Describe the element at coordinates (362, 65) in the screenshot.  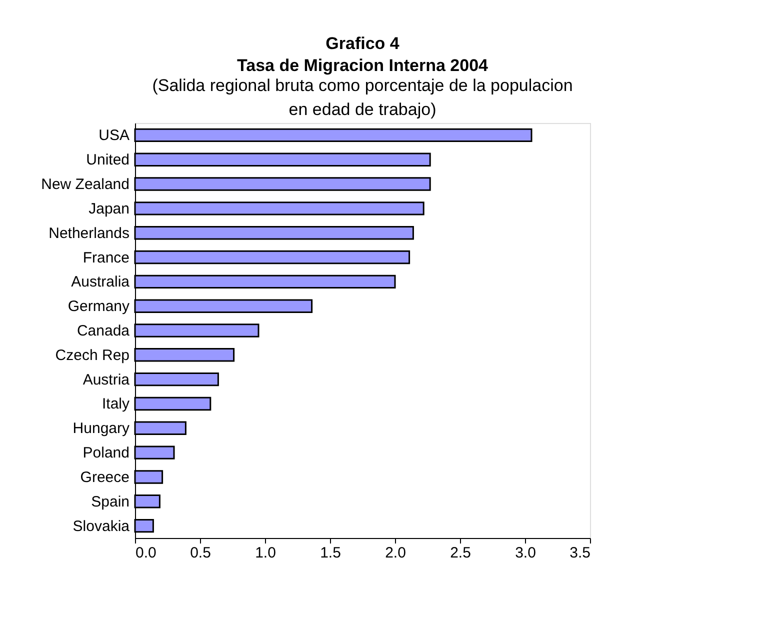
I see `text: Tasa de Migracion Interna 2004` at that location.